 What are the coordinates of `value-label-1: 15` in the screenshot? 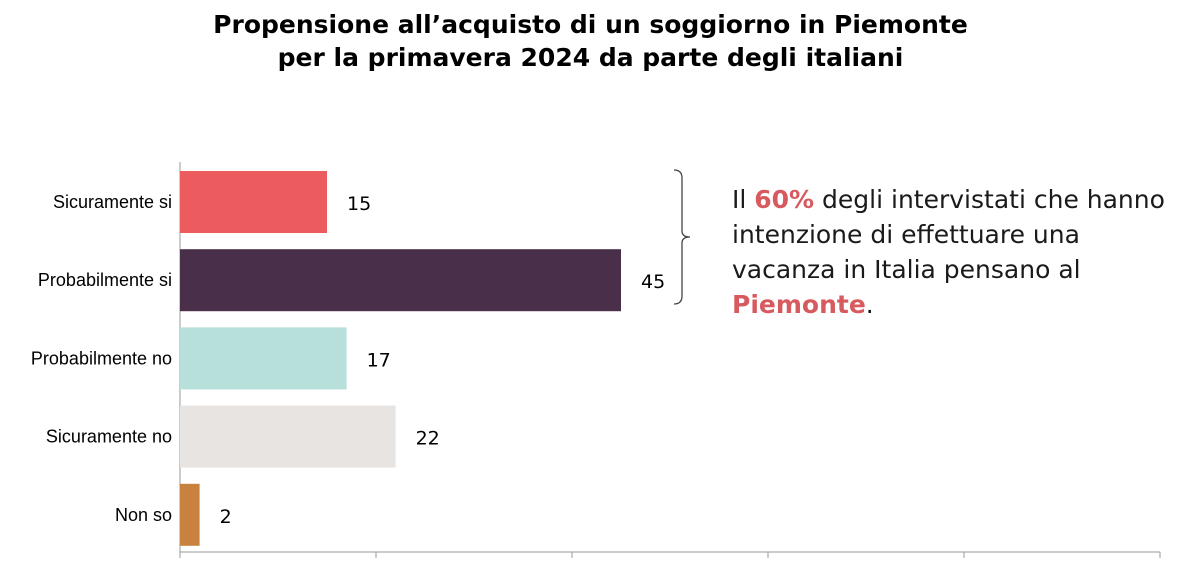 It's located at (359, 204).